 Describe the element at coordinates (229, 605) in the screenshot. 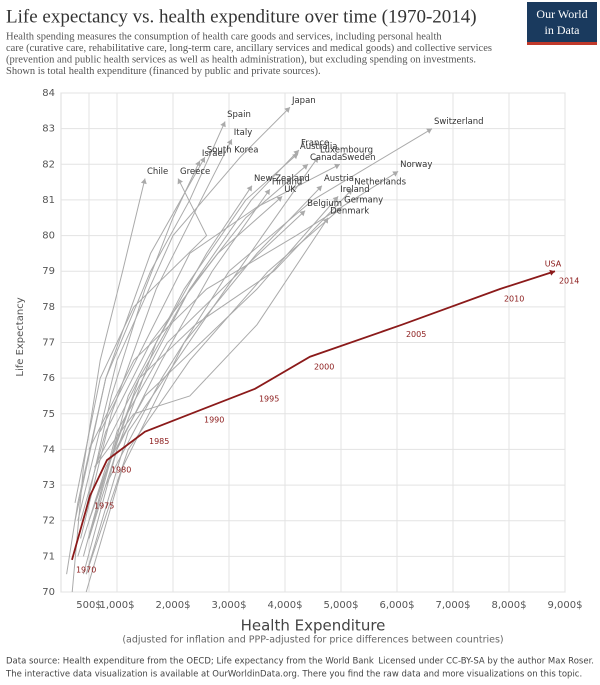

I see `x-tick-label: 3,000$` at that location.